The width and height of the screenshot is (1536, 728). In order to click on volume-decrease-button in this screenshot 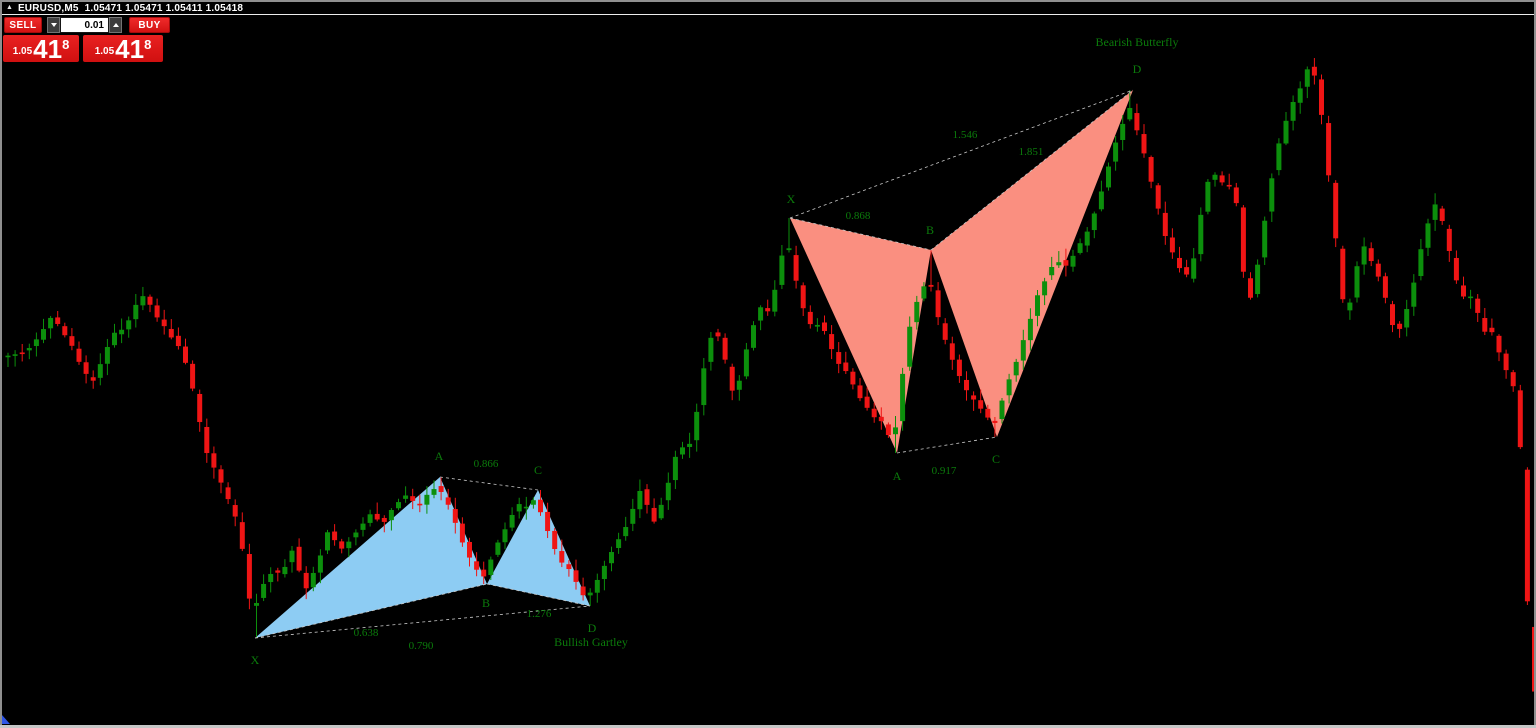, I will do `click(53, 25)`.